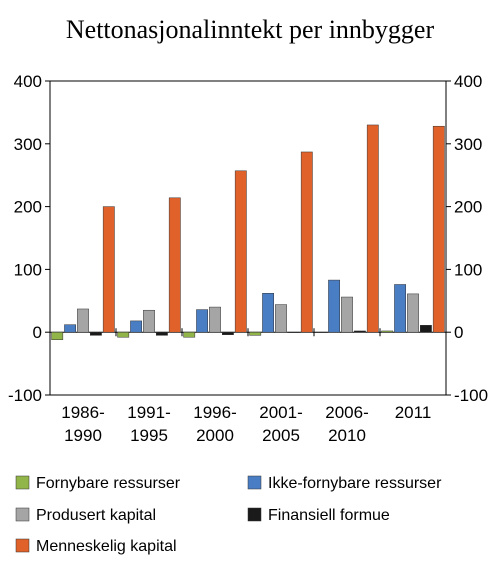 The width and height of the screenshot is (500, 576). I want to click on y-tick-label-left: 0, so click(37, 332).